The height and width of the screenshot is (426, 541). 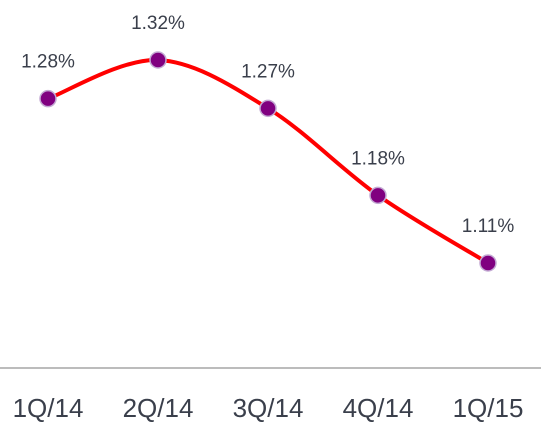 I want to click on x-tick-label: 1Q/14, so click(x=48, y=408).